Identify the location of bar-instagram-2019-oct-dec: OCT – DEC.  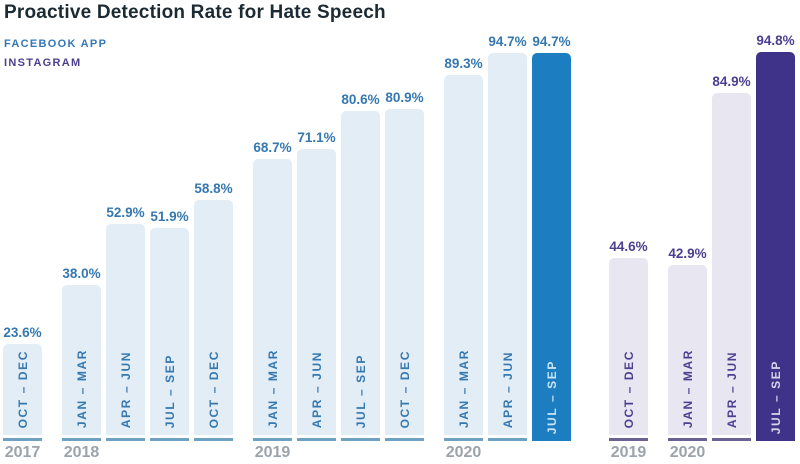
(628, 346).